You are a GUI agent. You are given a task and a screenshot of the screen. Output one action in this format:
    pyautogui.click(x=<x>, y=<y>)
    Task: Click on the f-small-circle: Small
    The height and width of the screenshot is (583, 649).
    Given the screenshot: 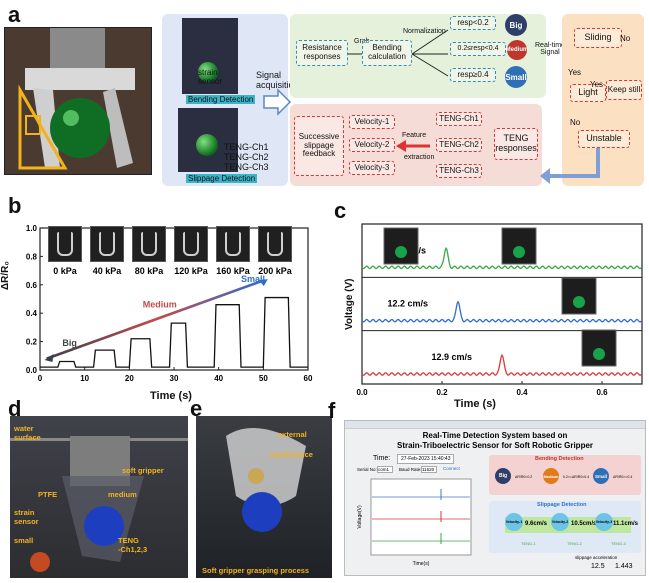 What is the action you would take?
    pyautogui.click(x=601, y=476)
    